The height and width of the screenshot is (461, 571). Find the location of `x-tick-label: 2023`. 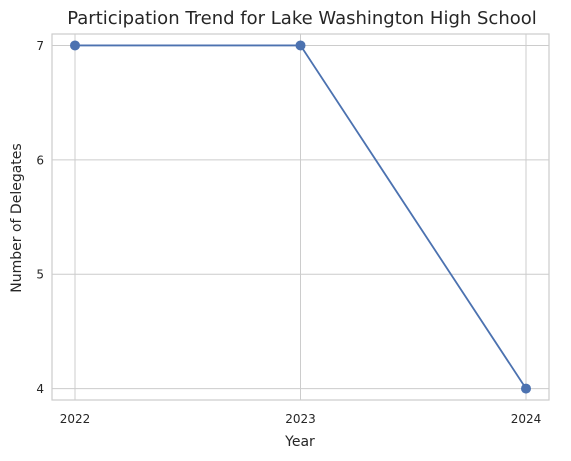

x-tick-label: 2023 is located at coordinates (300, 419).